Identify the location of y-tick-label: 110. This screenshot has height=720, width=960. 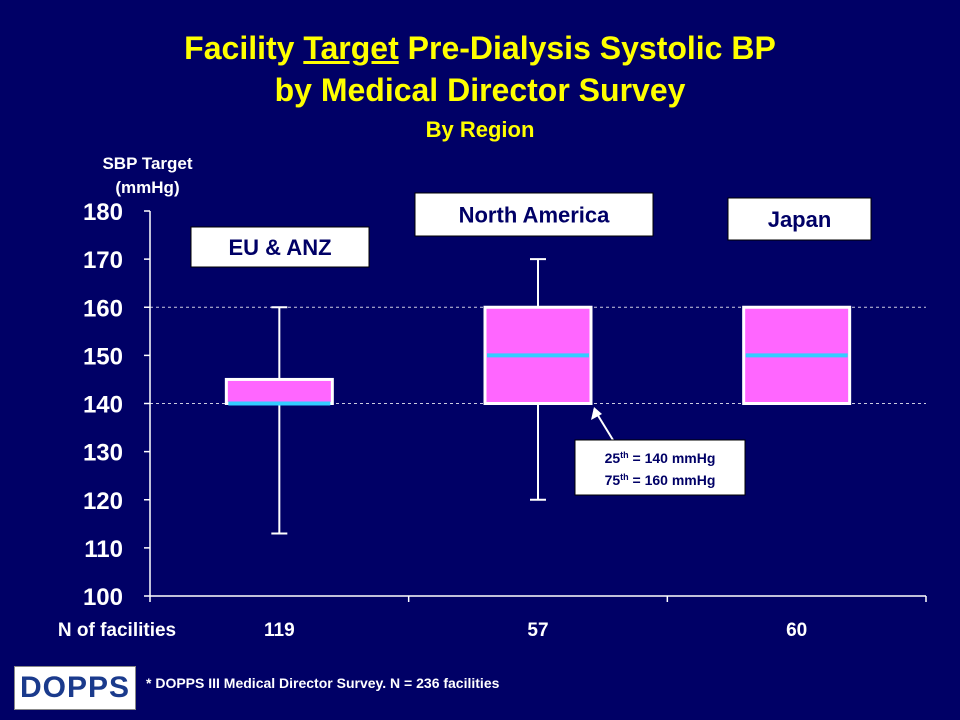
(103, 549).